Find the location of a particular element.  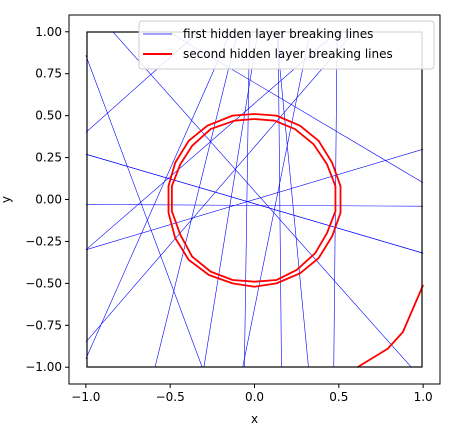

x-tick-label: −1.0 is located at coordinates (85, 397).